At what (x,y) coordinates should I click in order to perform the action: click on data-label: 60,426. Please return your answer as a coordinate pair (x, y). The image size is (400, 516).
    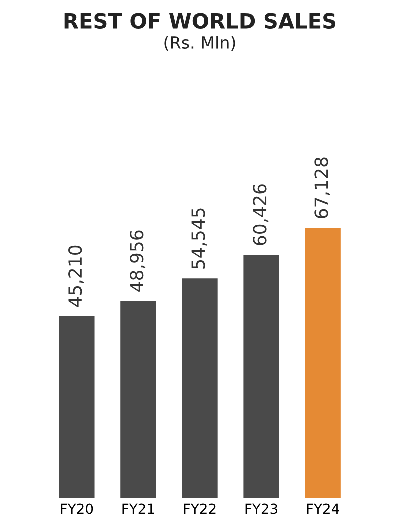
    Looking at the image, I should click on (261, 215).